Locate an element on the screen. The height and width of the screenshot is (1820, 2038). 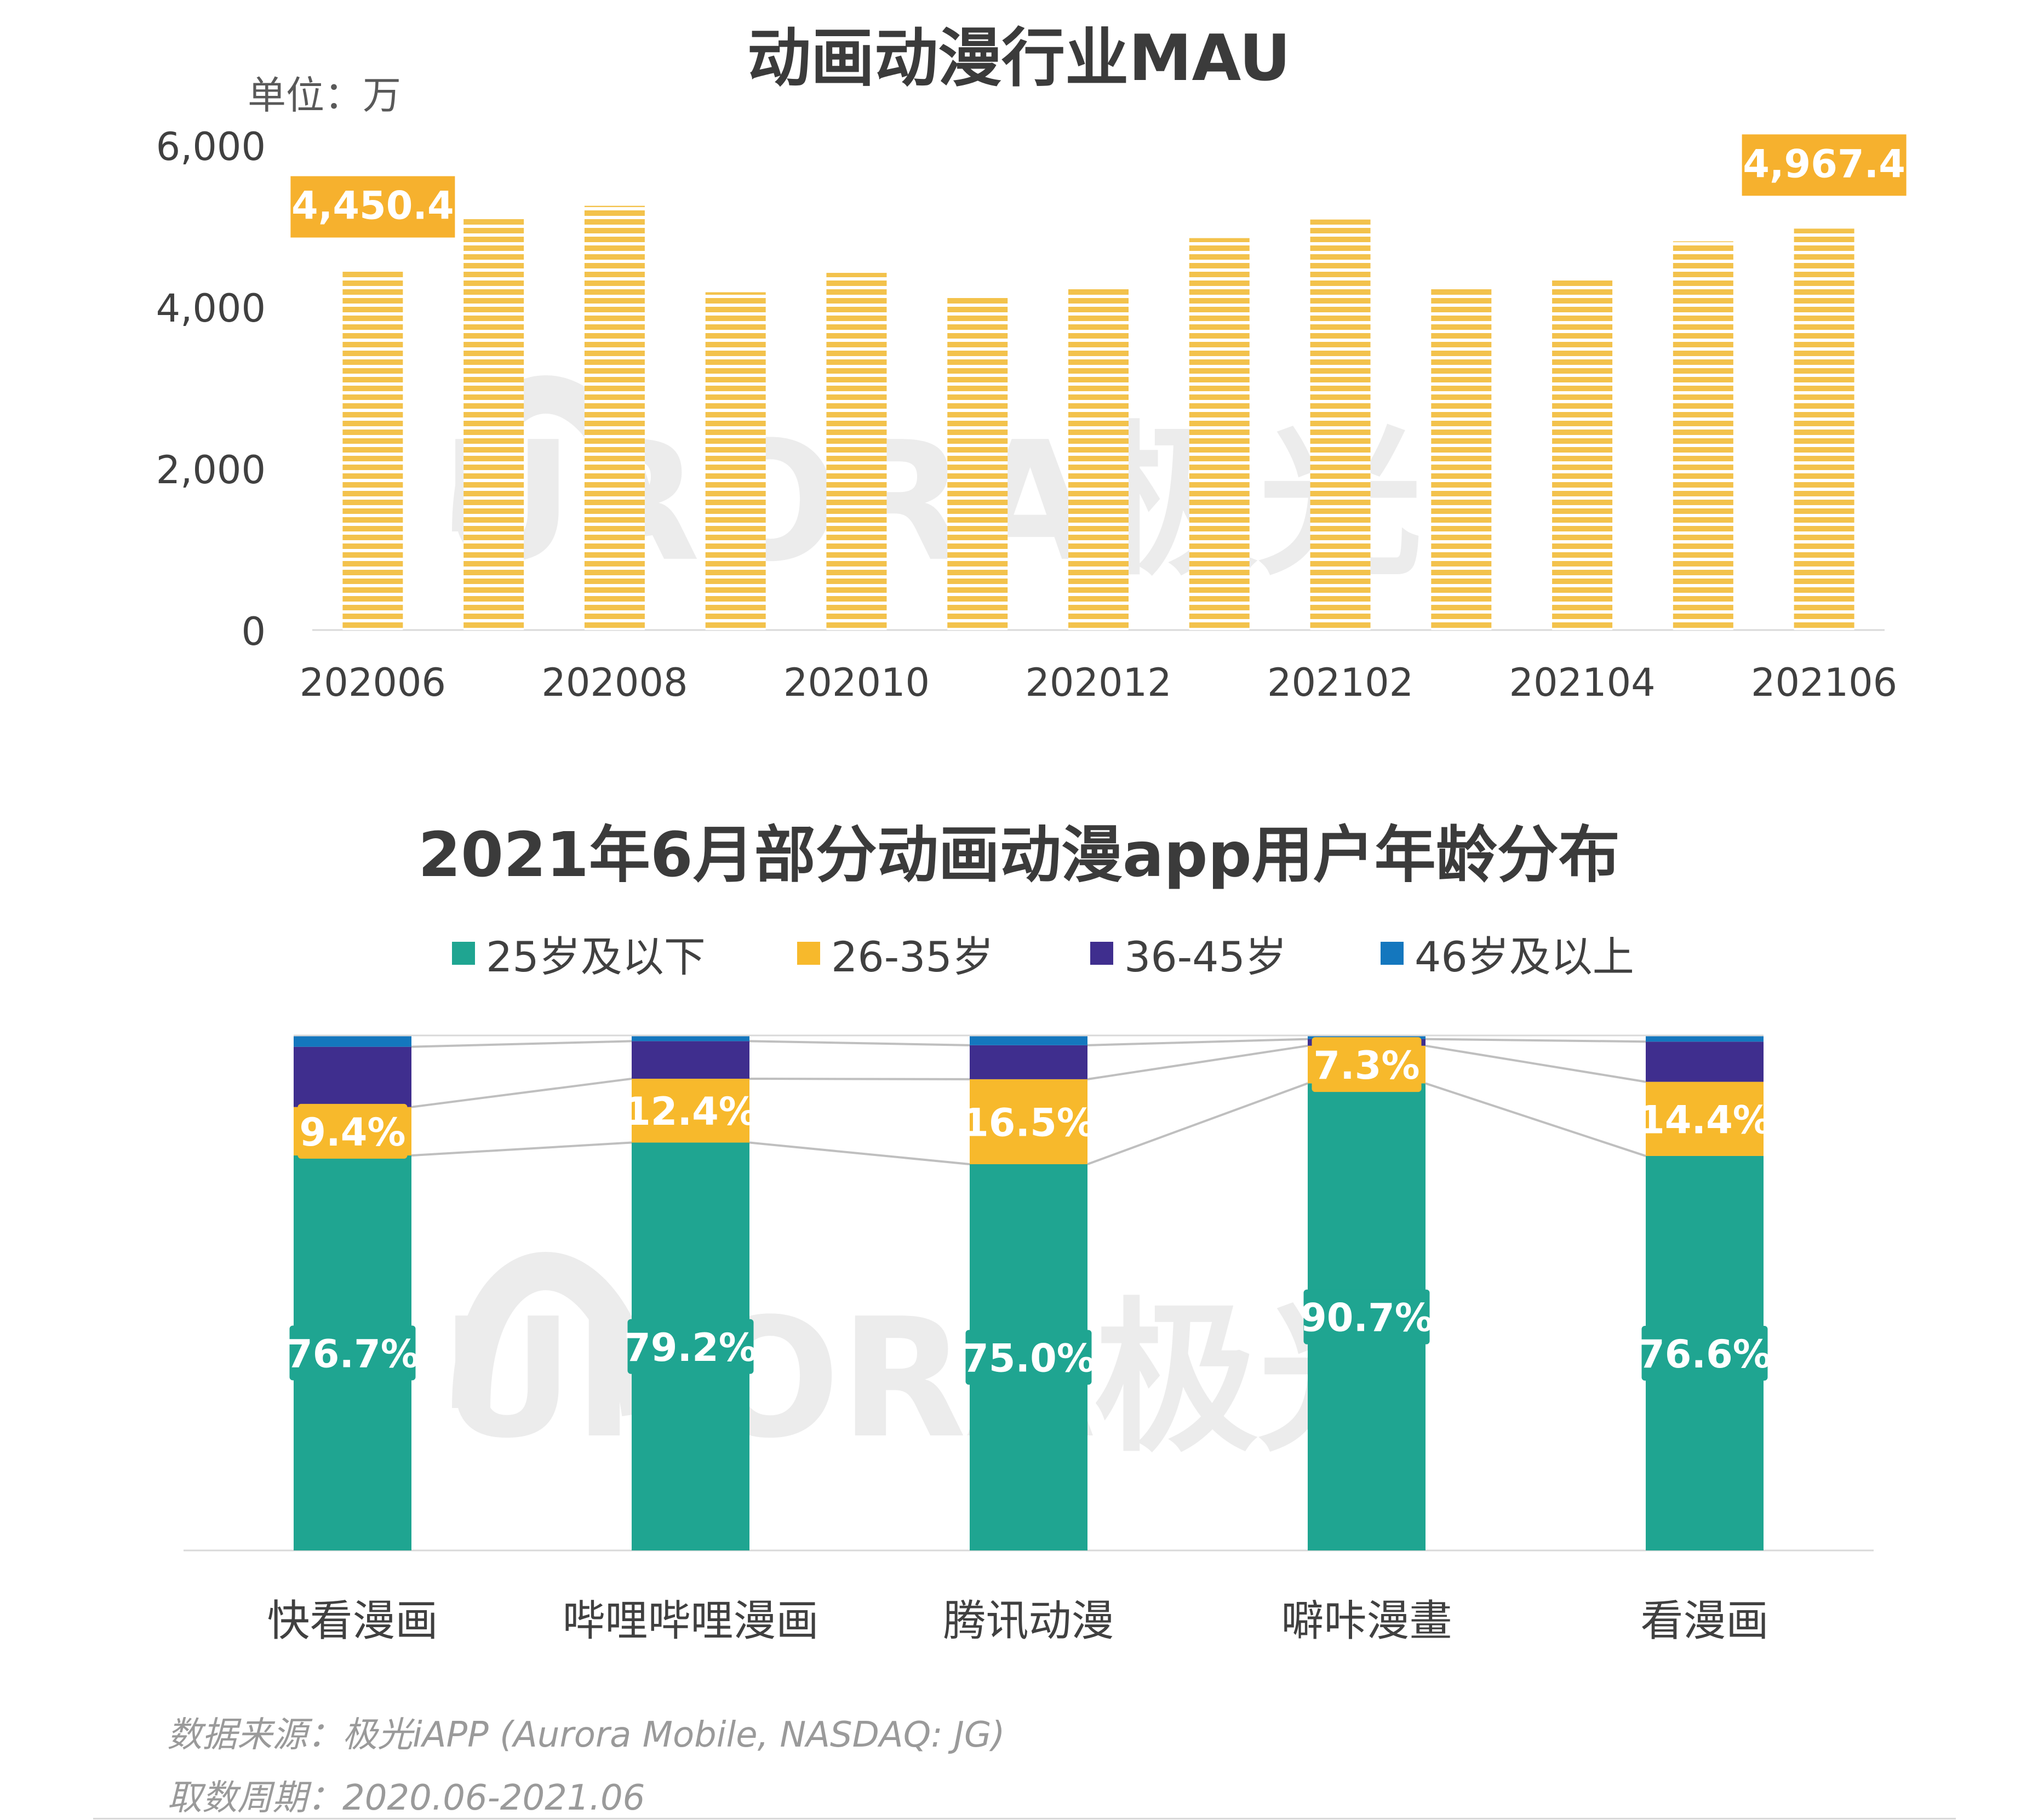
age-data-label: 9.4% is located at coordinates (352, 1132).